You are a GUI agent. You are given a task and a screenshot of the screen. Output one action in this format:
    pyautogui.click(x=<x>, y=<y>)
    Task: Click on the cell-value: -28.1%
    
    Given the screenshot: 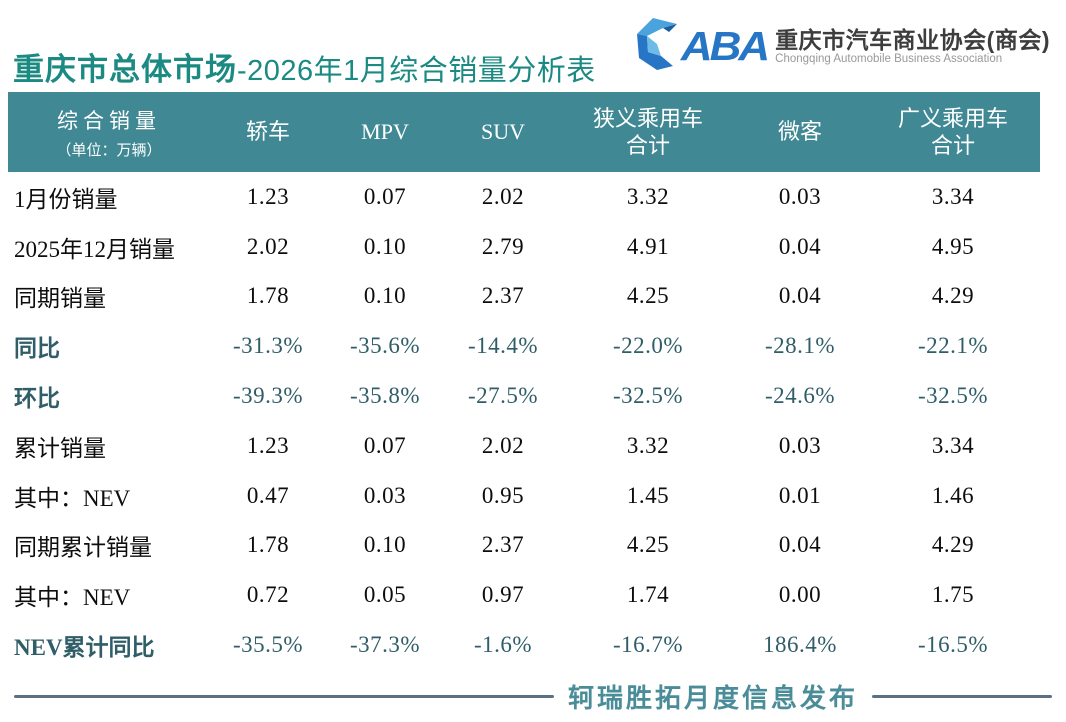 What is the action you would take?
    pyautogui.click(x=800, y=346)
    